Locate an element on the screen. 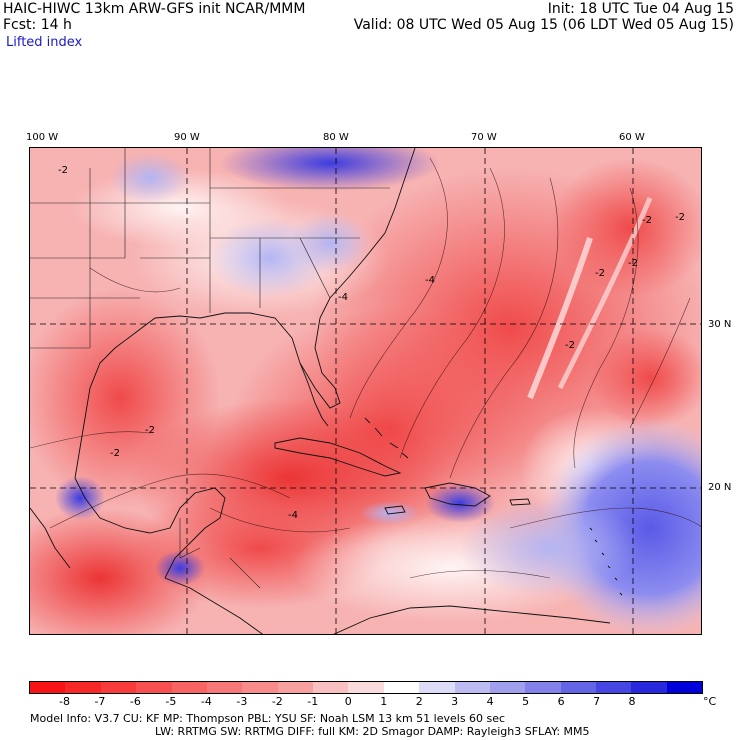  forecast-hour: Fcst: 14 h is located at coordinates (37, 25).